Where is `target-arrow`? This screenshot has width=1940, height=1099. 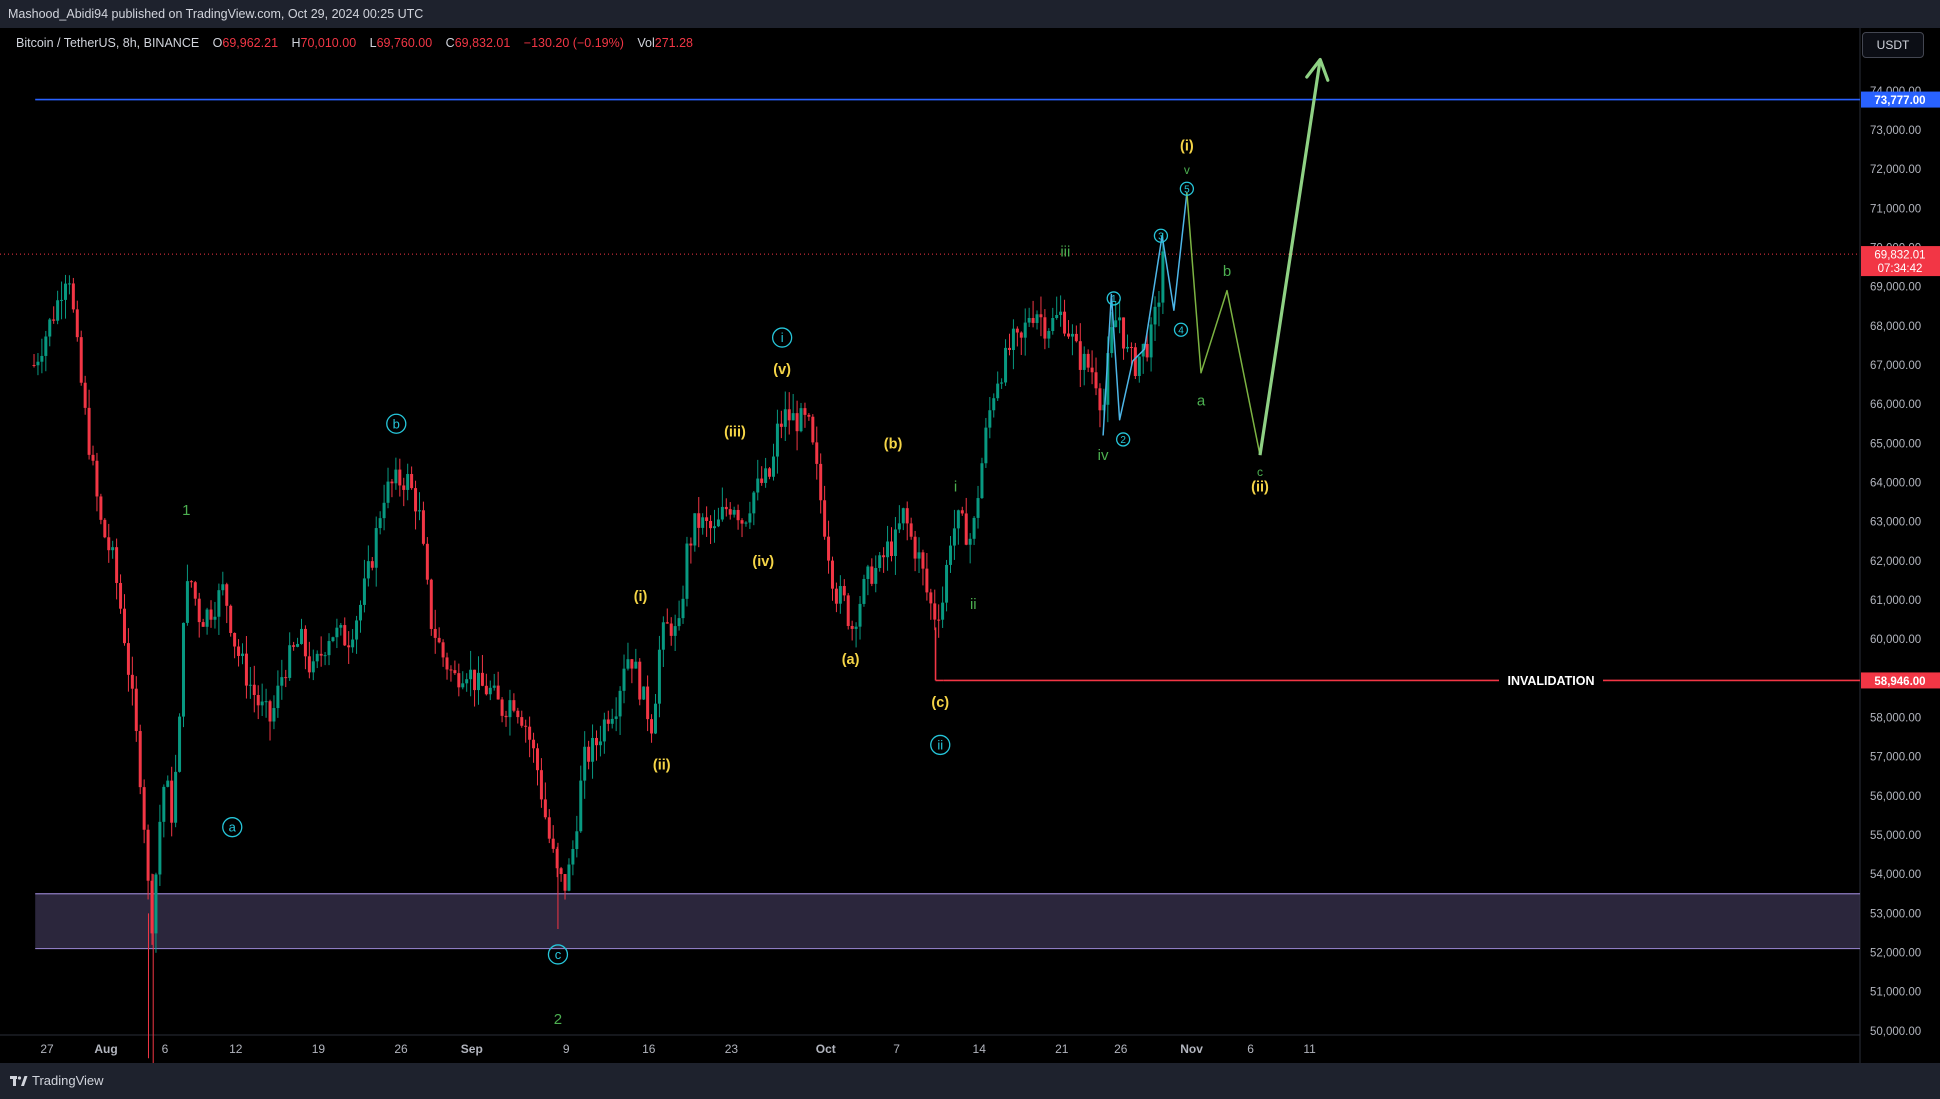
target-arrow is located at coordinates (1290, 257).